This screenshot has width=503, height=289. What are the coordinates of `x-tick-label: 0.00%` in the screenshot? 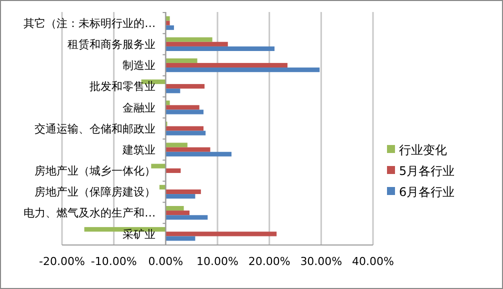 It's located at (166, 261).